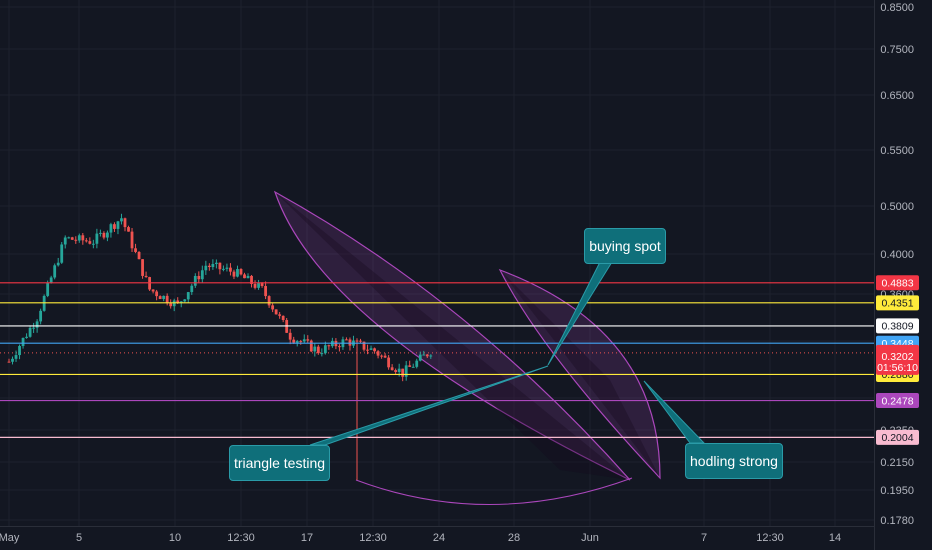  I want to click on time-tick-label: May, so click(10, 538).